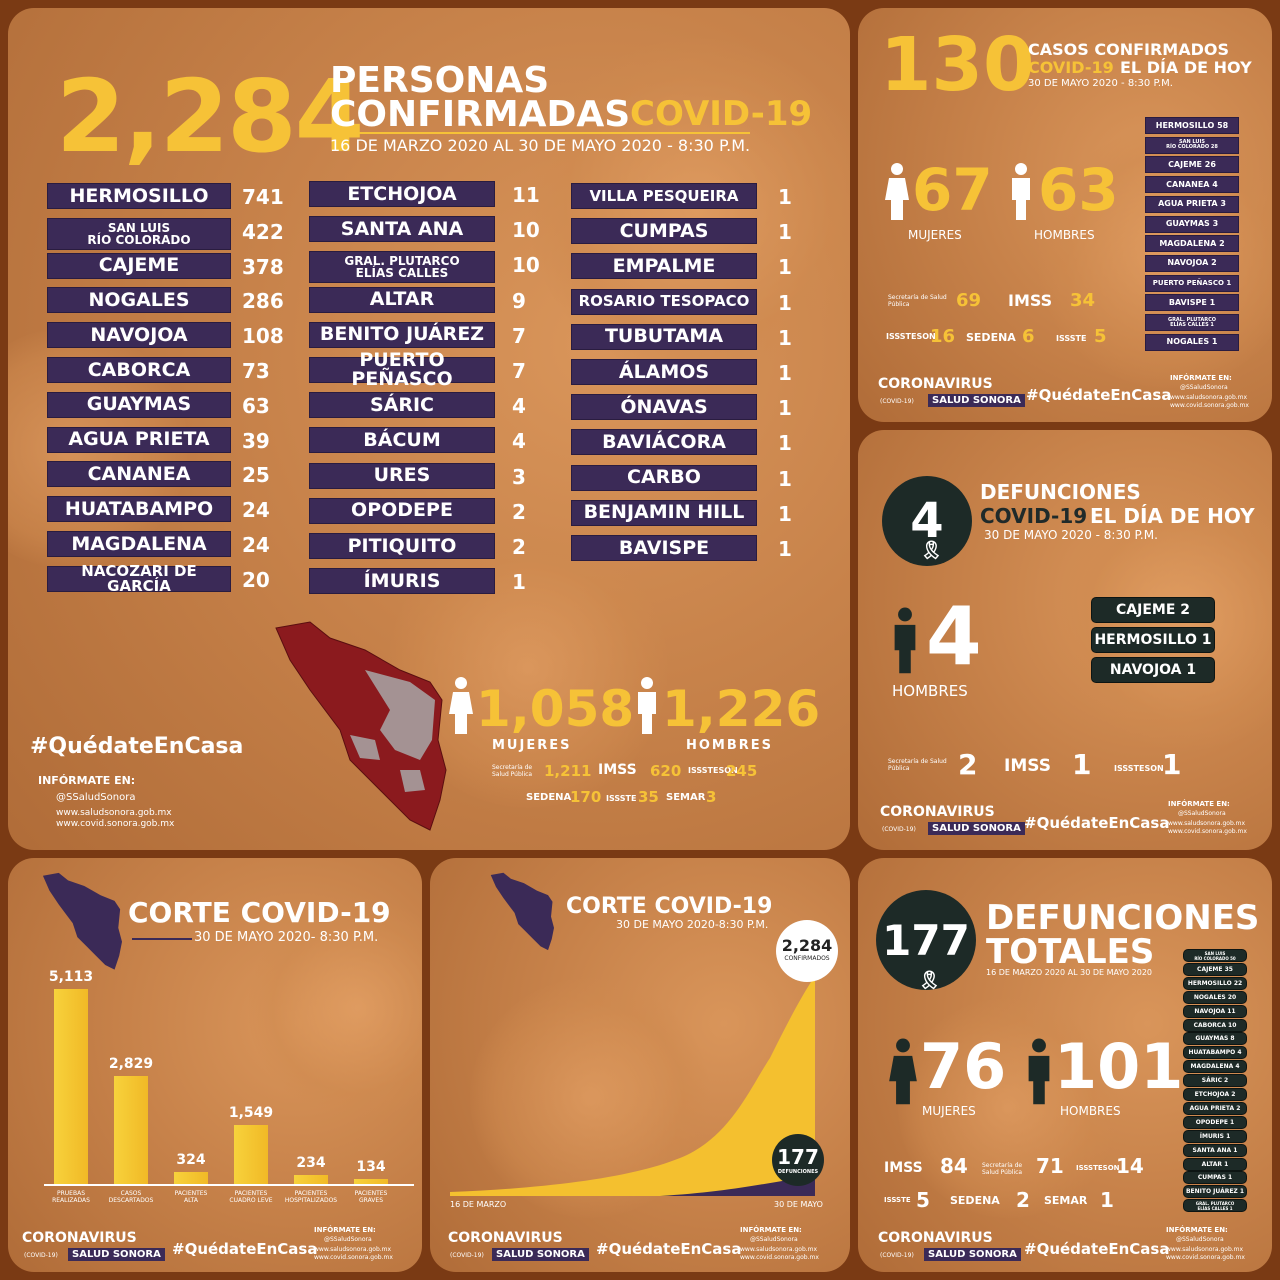 The height and width of the screenshot is (1280, 1280). What do you see at coordinates (87, 780) in the screenshot?
I see `main-info-title: INFÓRMATE EN:` at bounding box center [87, 780].